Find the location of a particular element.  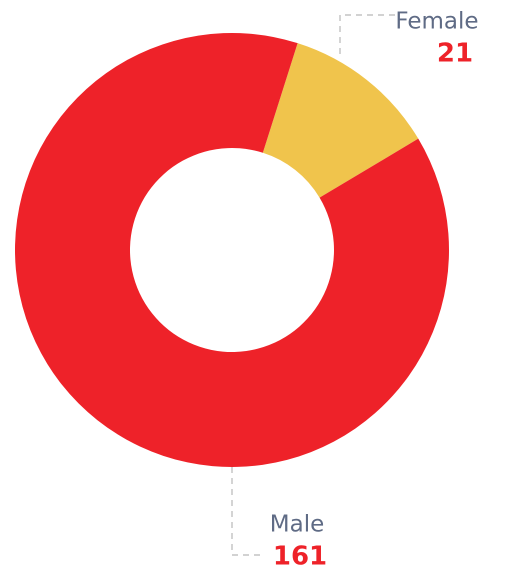

slice-label: Female is located at coordinates (436, 22).